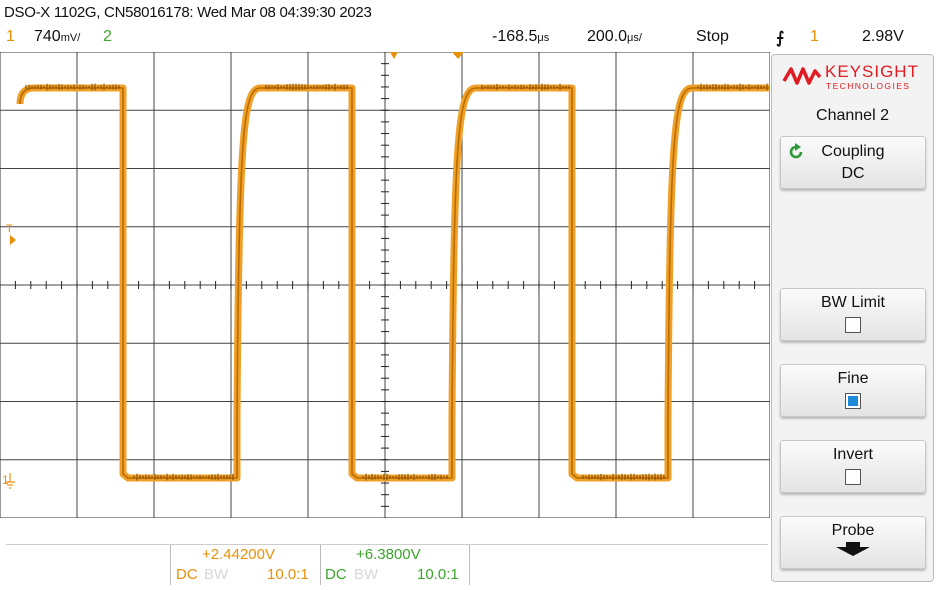 This screenshot has height=590, width=936. I want to click on timebase: 200.0μs/, so click(614, 37).